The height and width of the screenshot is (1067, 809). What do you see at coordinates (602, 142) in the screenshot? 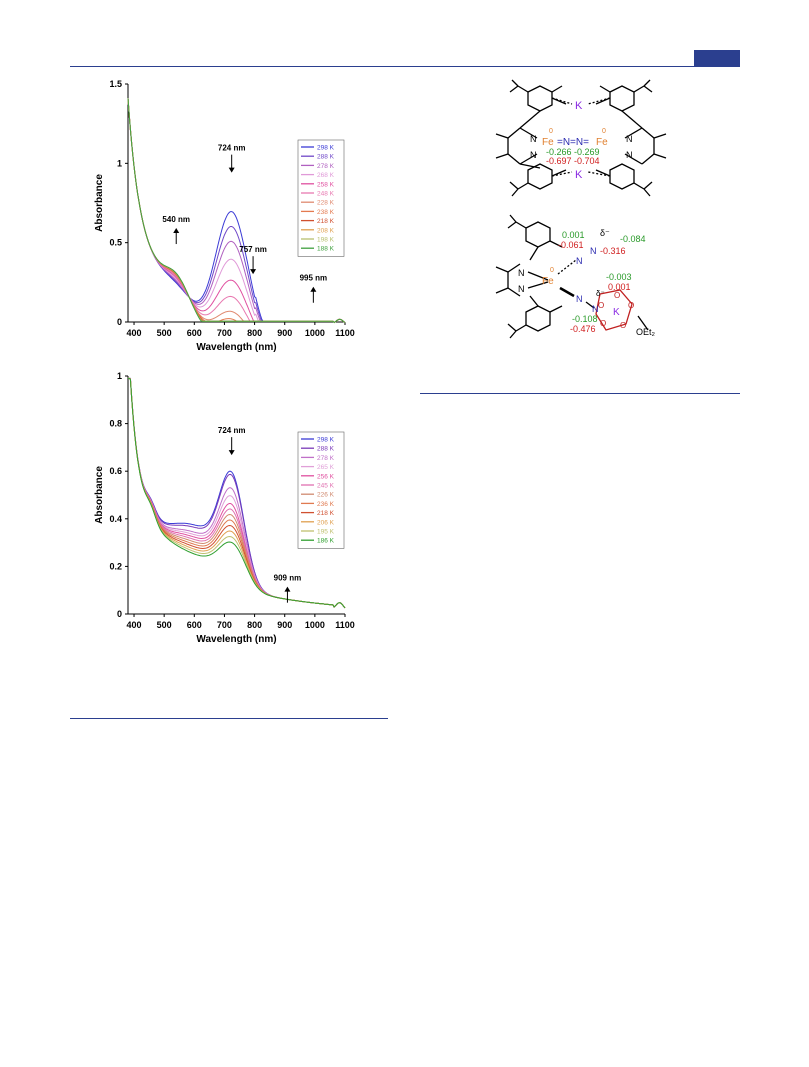
I see `fe-atom-right: Fe` at bounding box center [602, 142].